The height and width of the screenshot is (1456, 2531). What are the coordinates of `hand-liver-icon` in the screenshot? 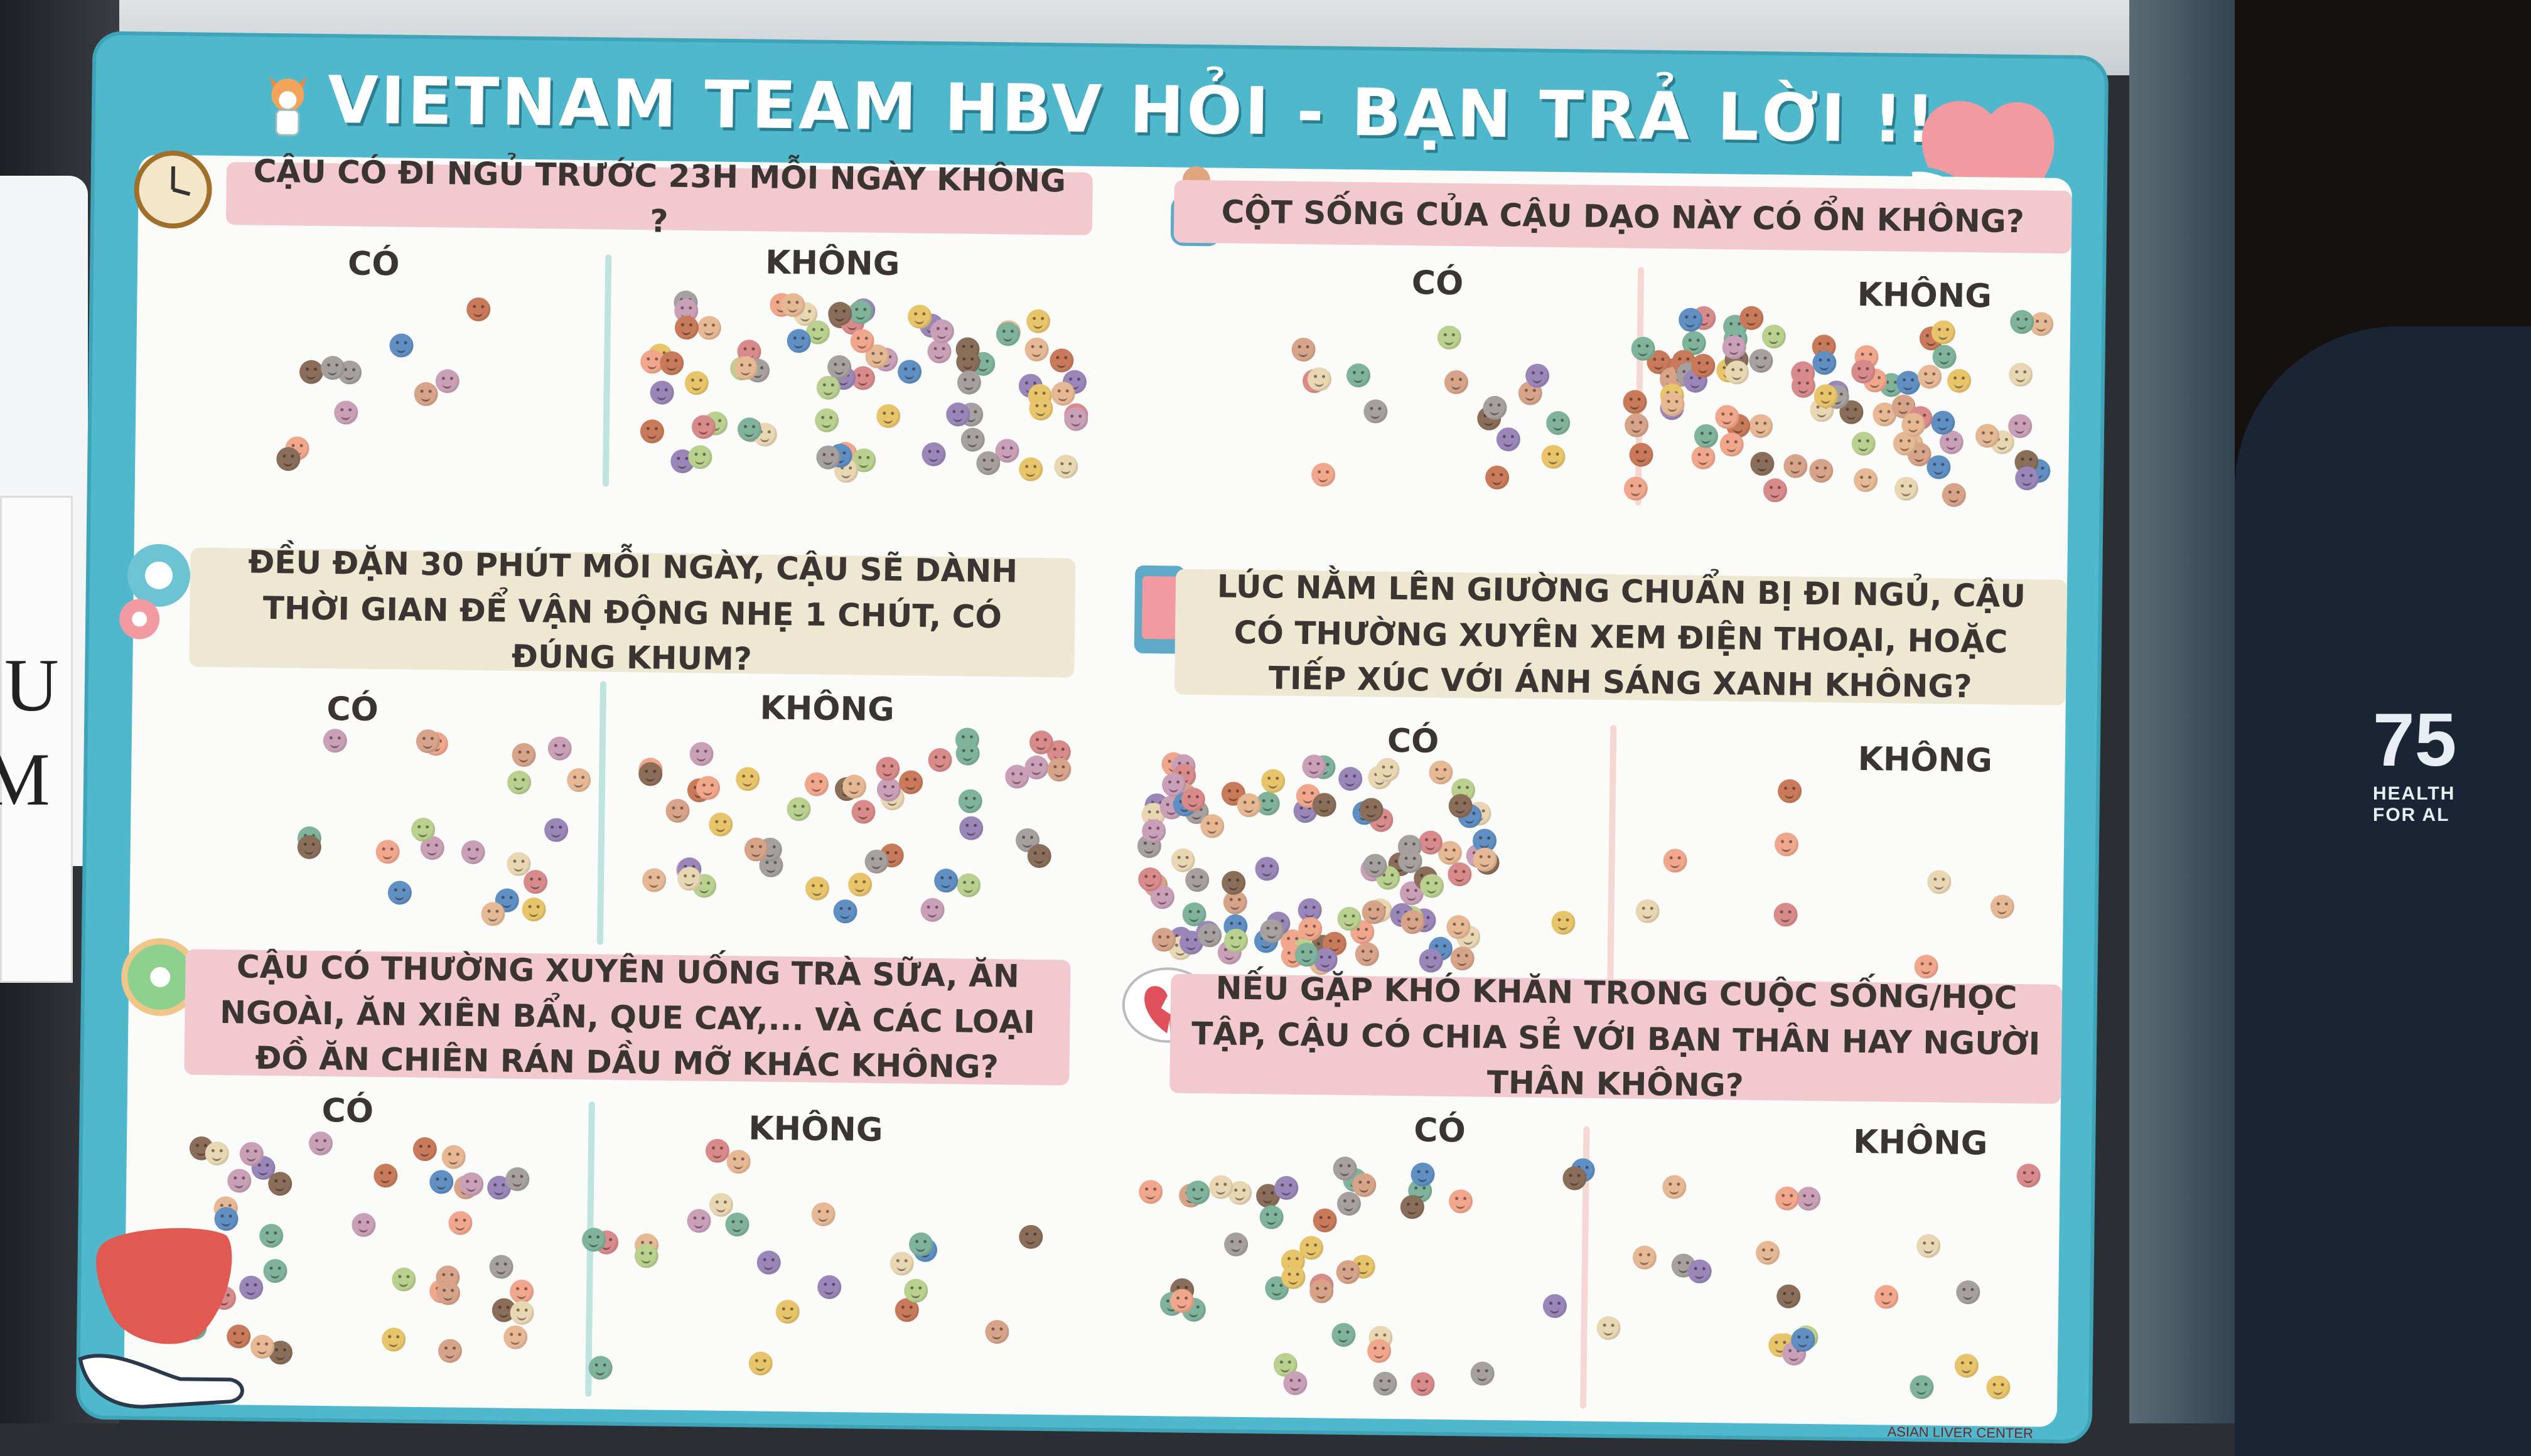 It's located at (168, 1313).